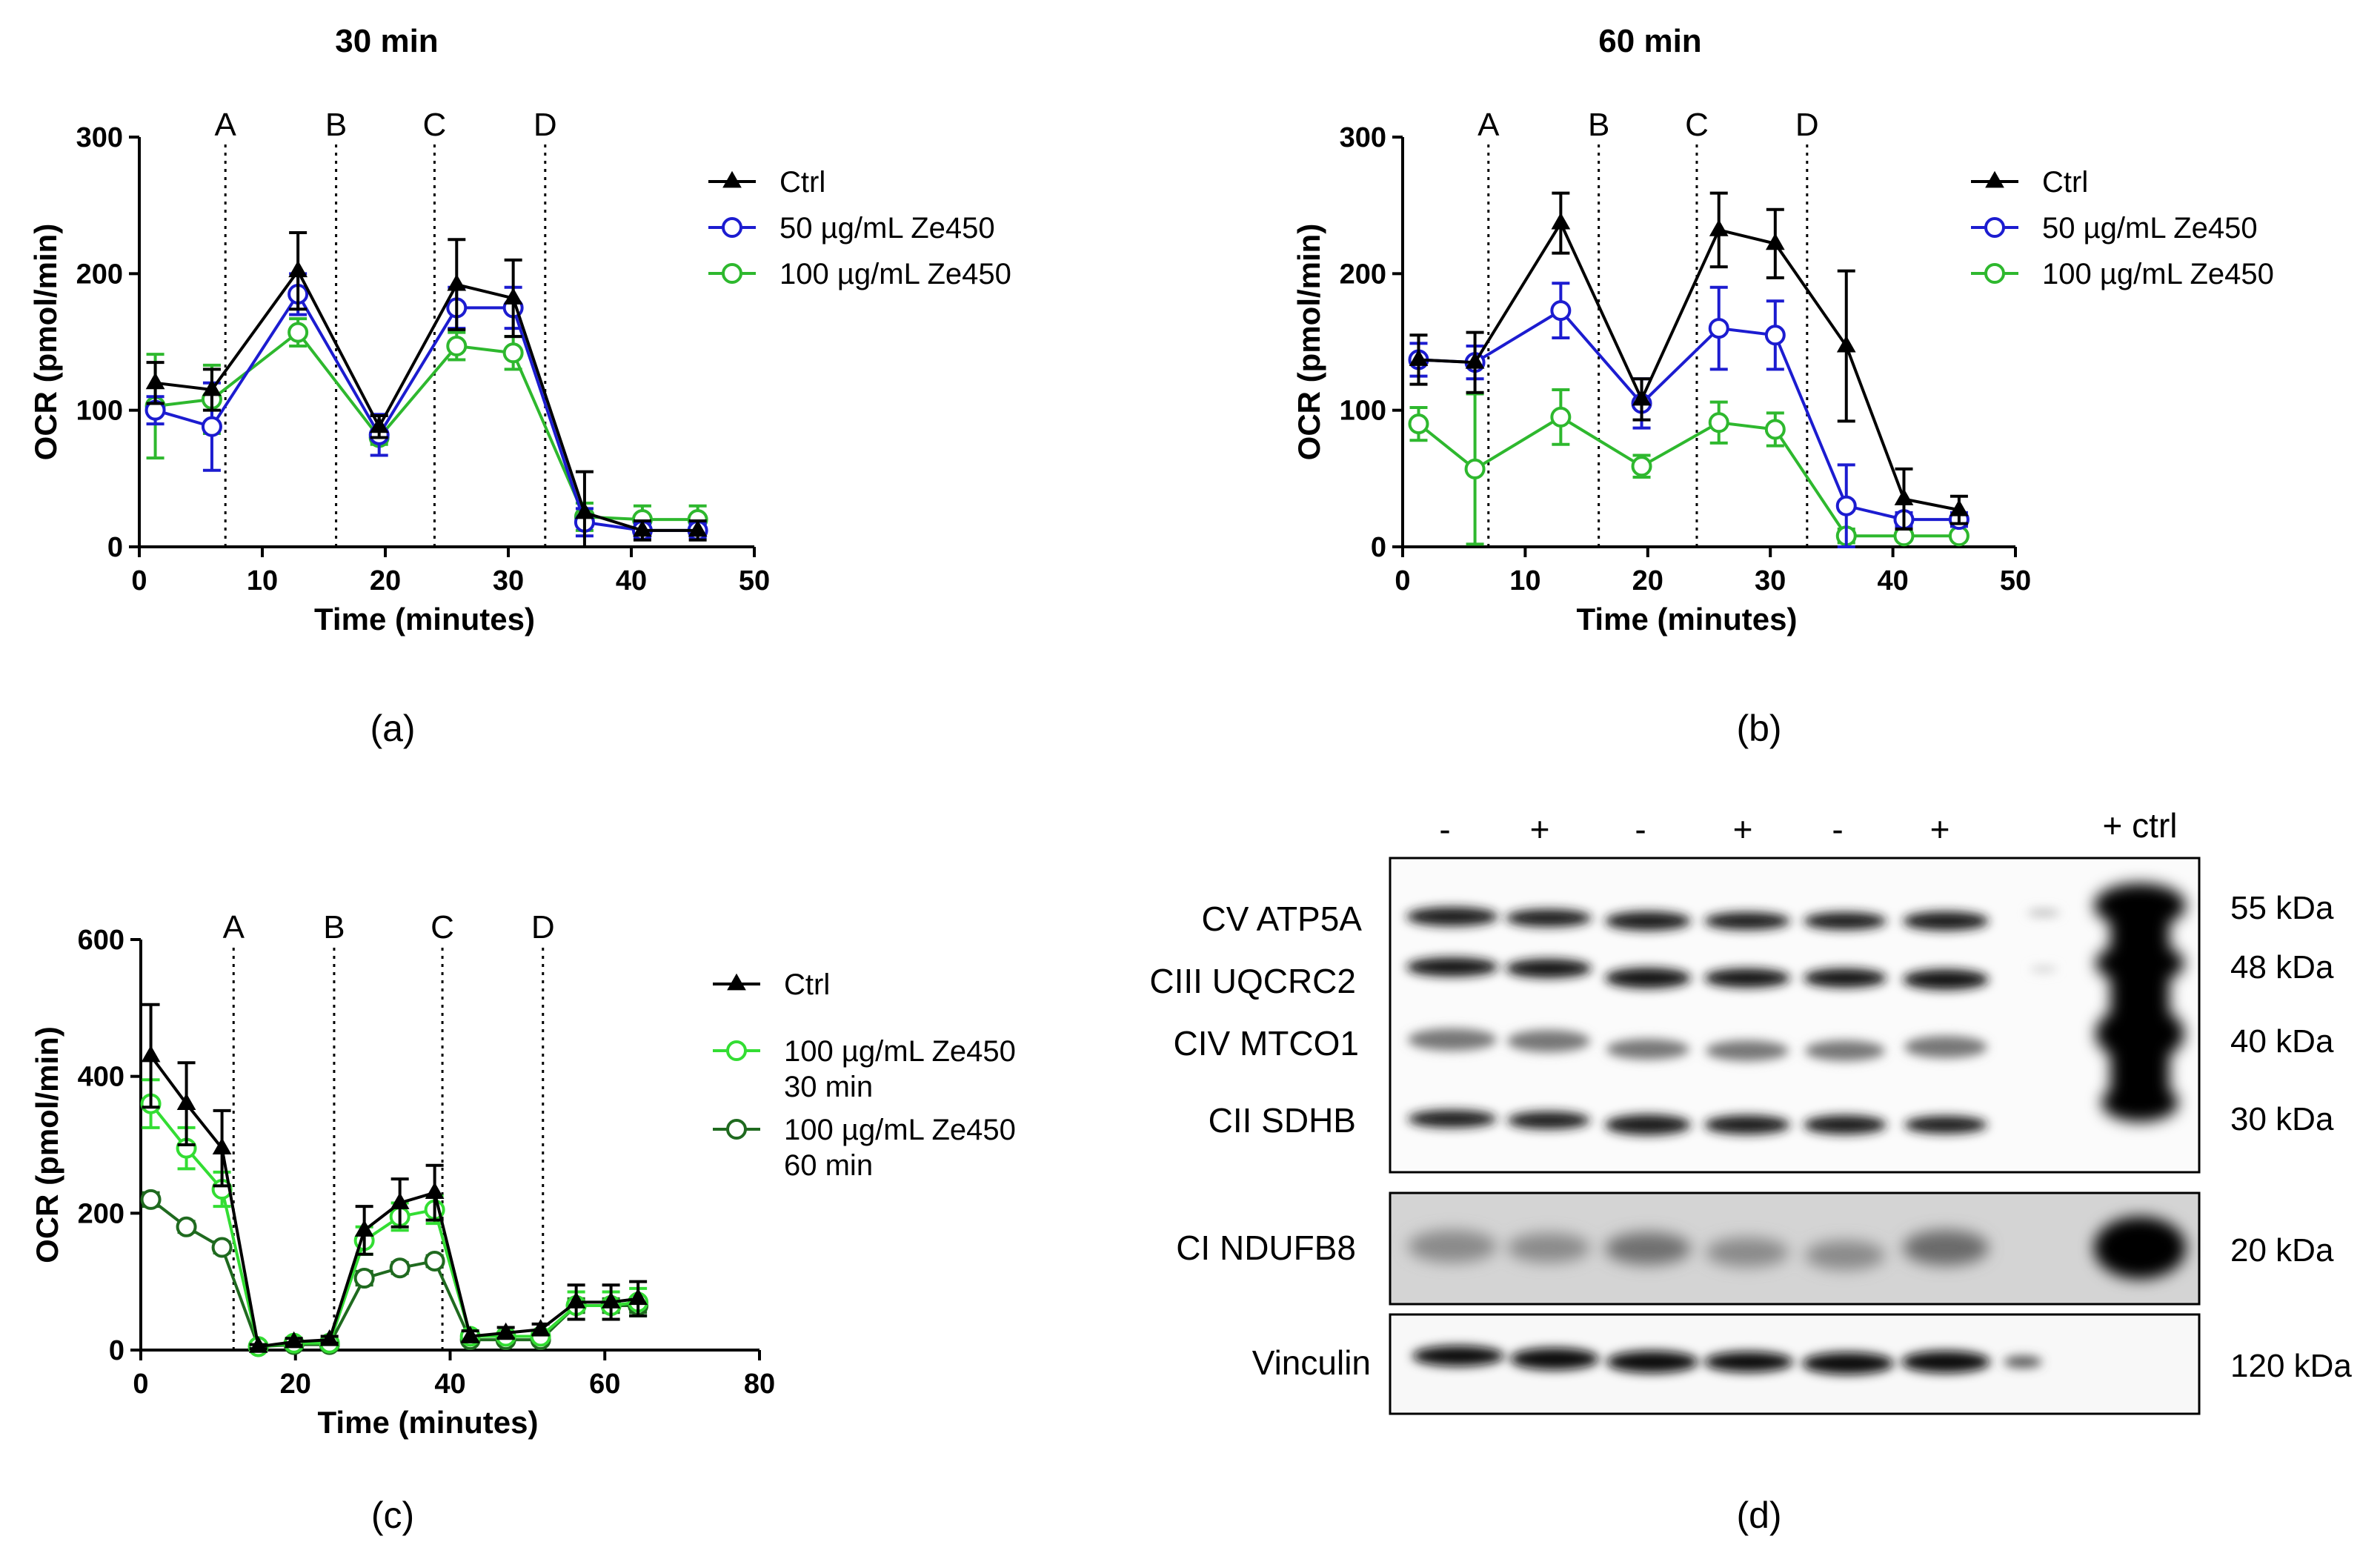  I want to click on legend-label: Ctrl, so click(802, 183).